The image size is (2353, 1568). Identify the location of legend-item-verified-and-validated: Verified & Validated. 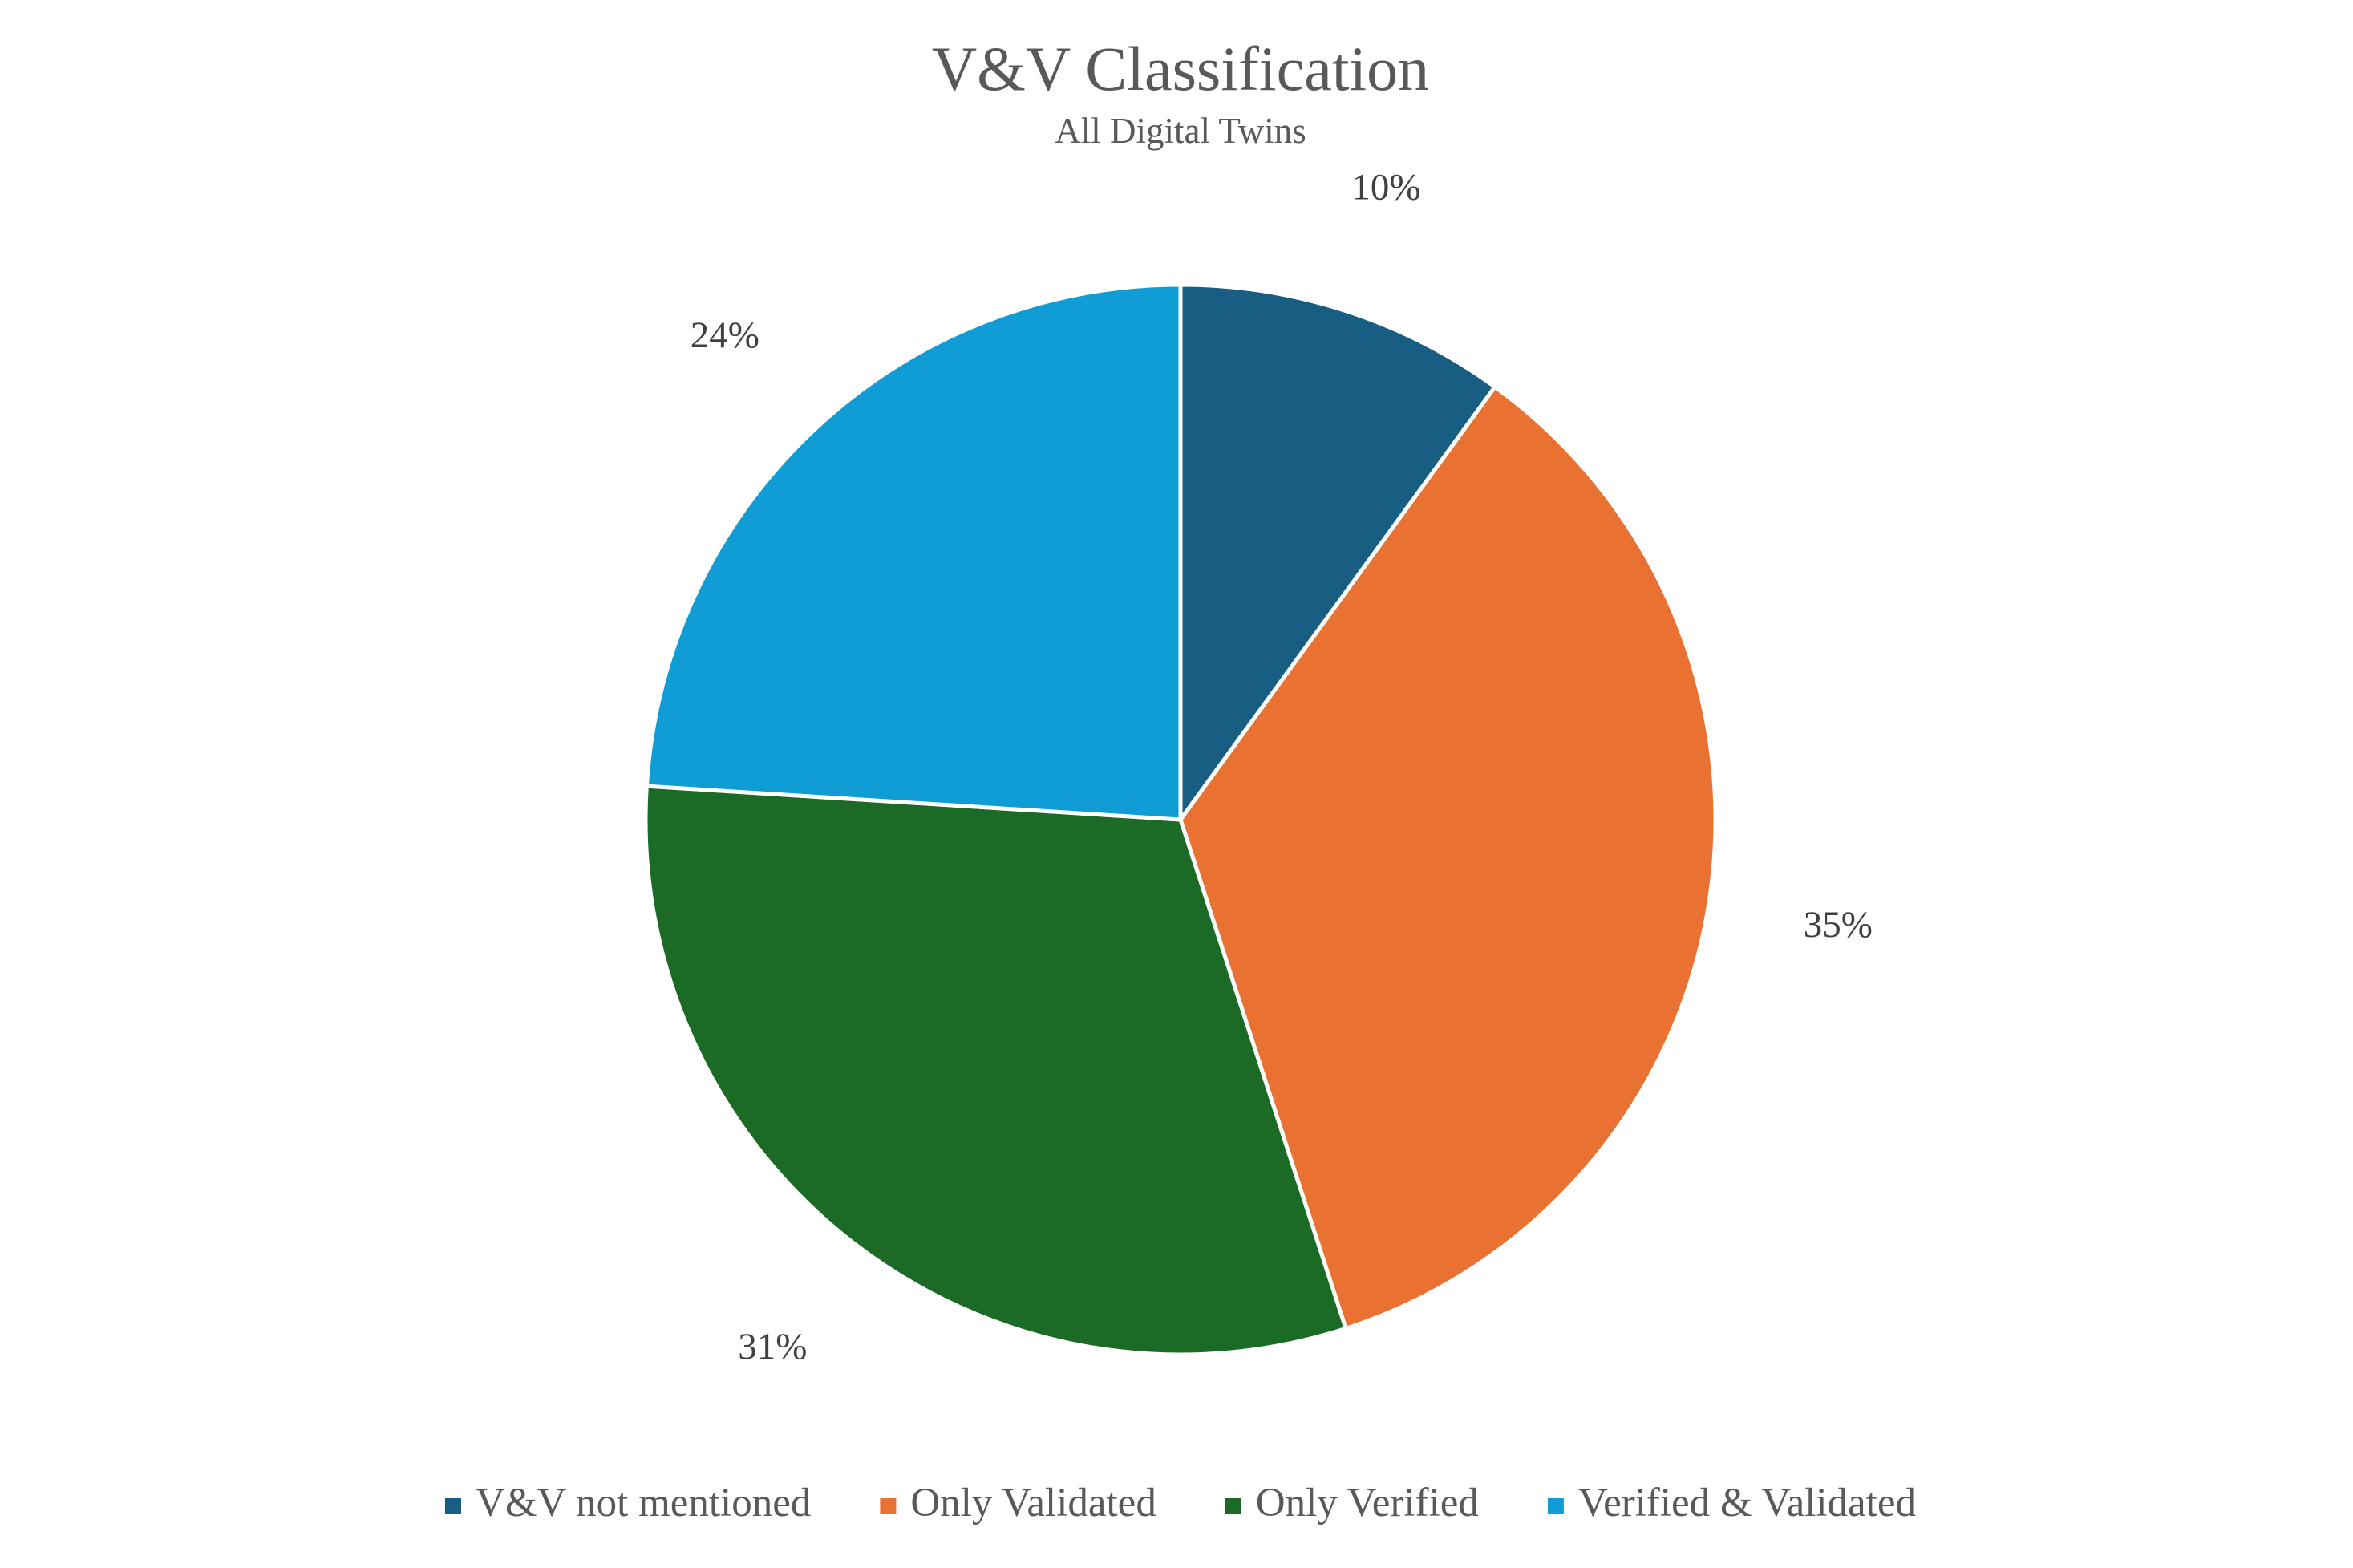
(1731, 1503).